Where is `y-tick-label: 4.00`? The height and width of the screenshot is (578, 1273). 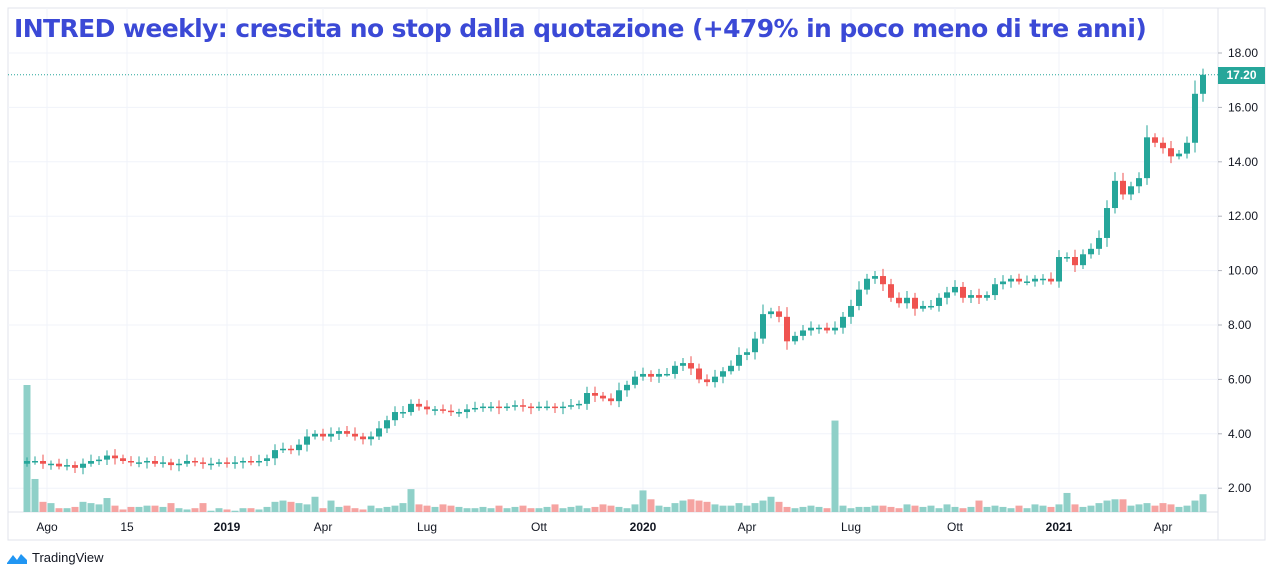 y-tick-label: 4.00 is located at coordinates (1240, 434).